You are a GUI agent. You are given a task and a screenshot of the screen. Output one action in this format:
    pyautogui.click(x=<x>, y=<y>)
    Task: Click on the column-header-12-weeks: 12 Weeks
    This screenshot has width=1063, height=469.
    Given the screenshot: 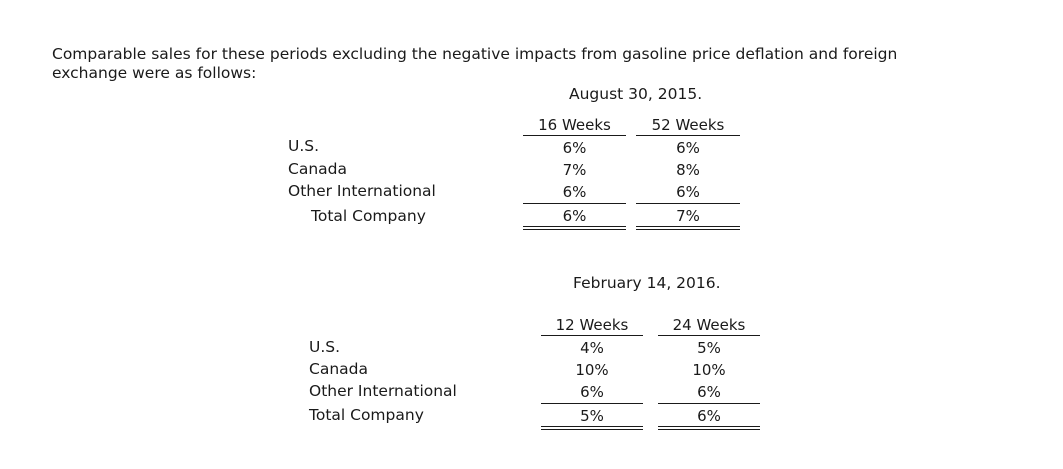 What is the action you would take?
    pyautogui.click(x=592, y=326)
    